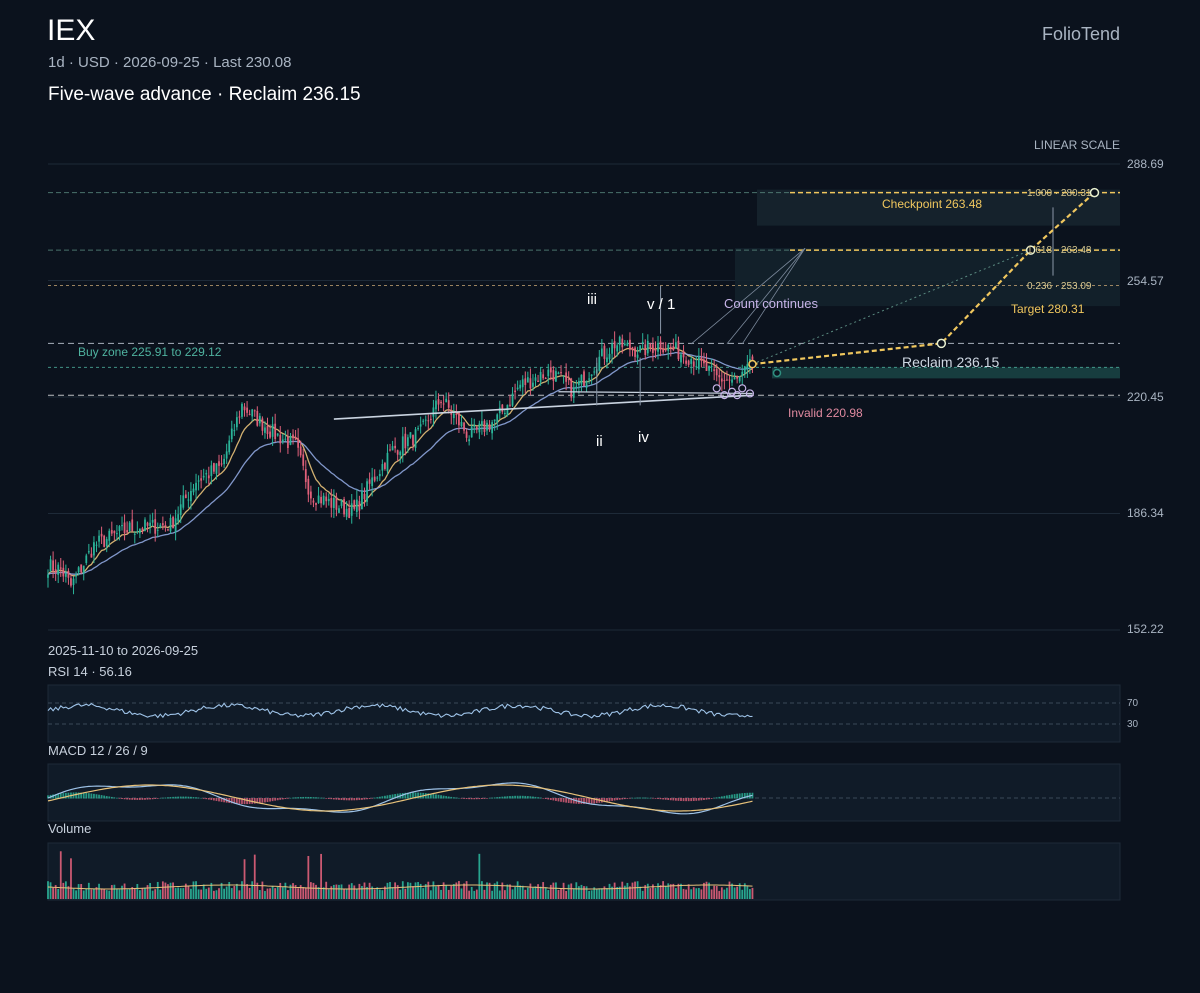 The image size is (1200, 993). I want to click on annotation-leader, so click(748, 296).